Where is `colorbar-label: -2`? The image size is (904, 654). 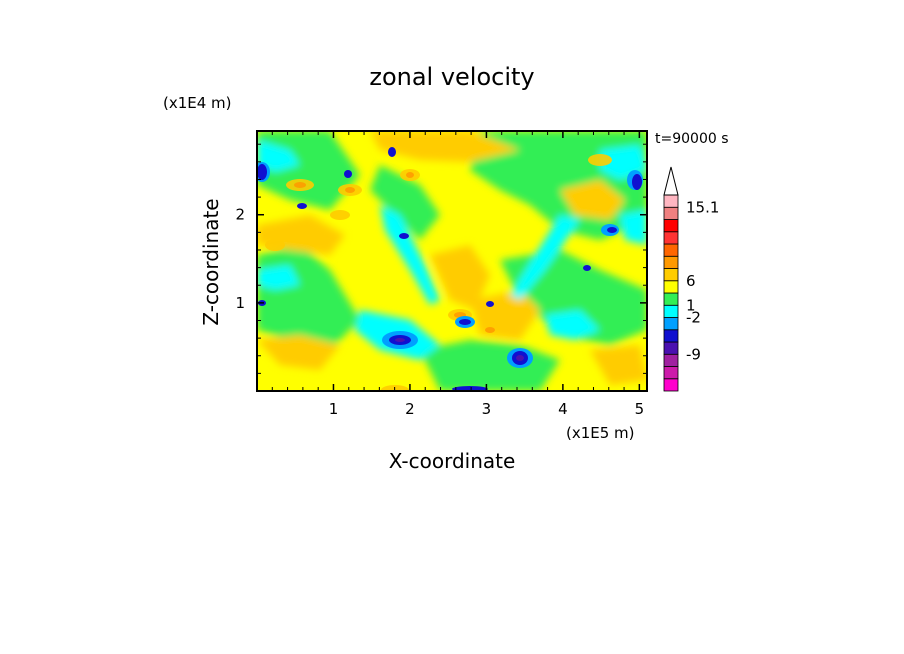 colorbar-label: -2 is located at coordinates (693, 318).